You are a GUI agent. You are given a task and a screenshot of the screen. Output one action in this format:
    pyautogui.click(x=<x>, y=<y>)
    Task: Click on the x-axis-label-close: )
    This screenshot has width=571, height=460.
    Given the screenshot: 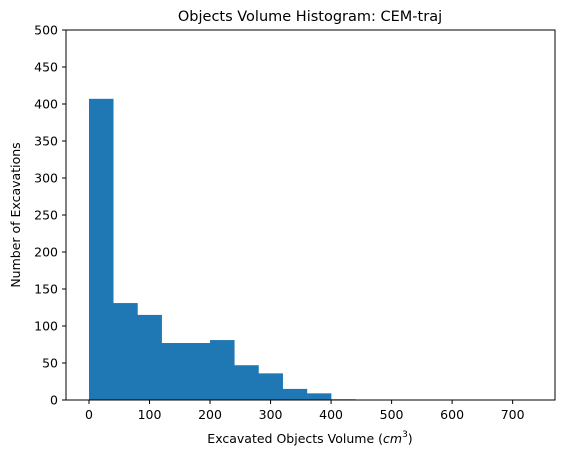 What is the action you would take?
    pyautogui.click(x=410, y=438)
    